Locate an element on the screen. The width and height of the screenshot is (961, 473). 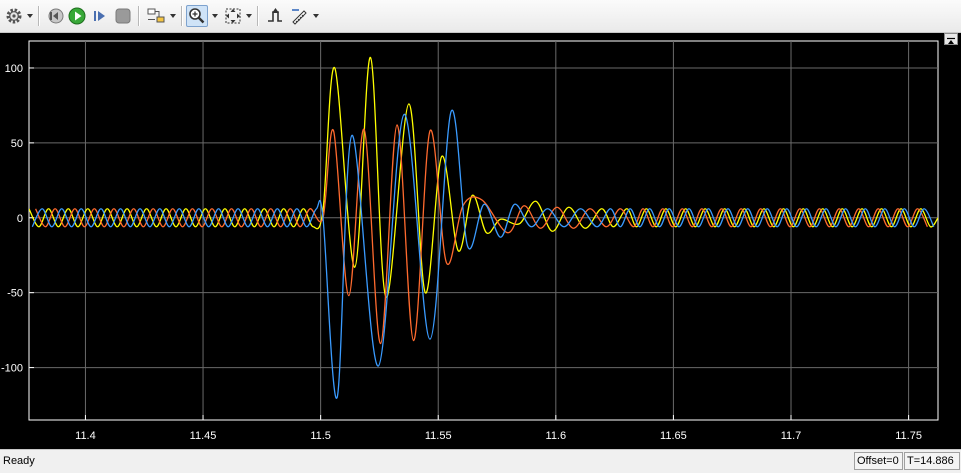
y-tick-label: -50 is located at coordinates (15, 294).